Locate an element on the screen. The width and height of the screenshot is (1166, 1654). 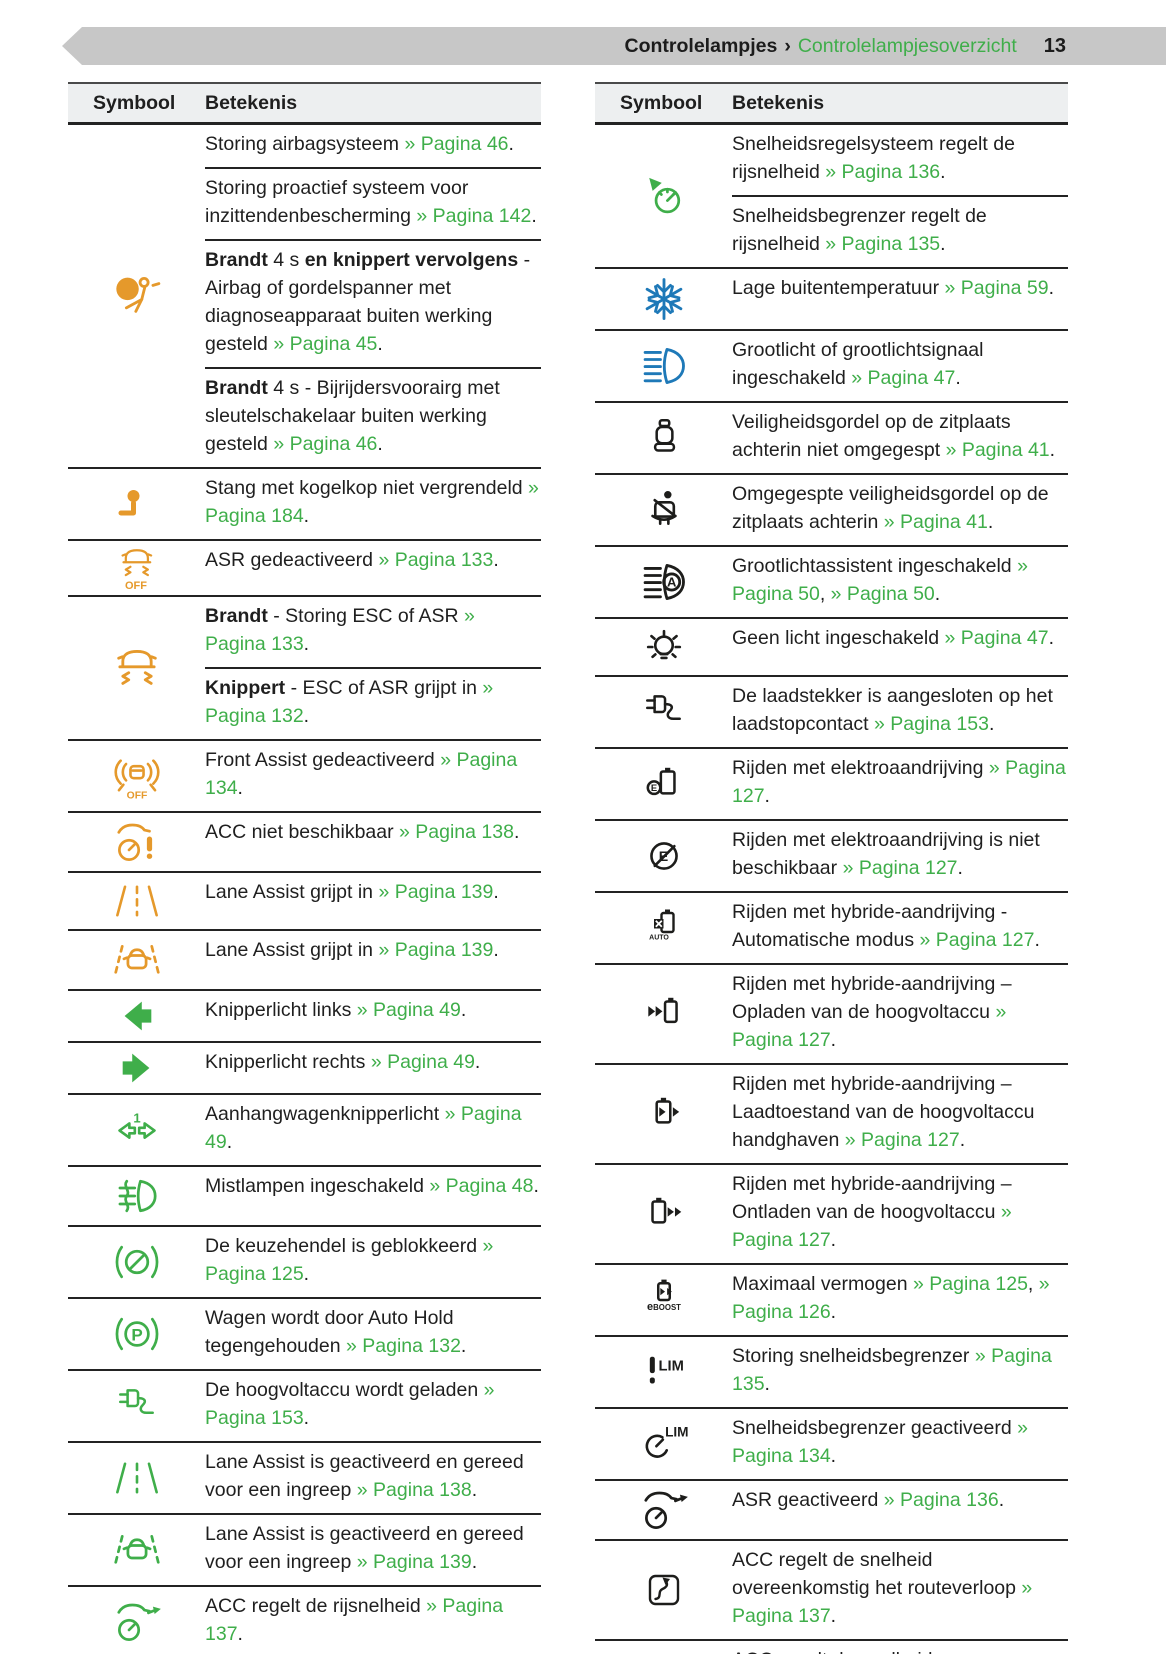
symbol-group: Mistlampen ingeschakeld » Pagina 48. is located at coordinates (304, 1197).